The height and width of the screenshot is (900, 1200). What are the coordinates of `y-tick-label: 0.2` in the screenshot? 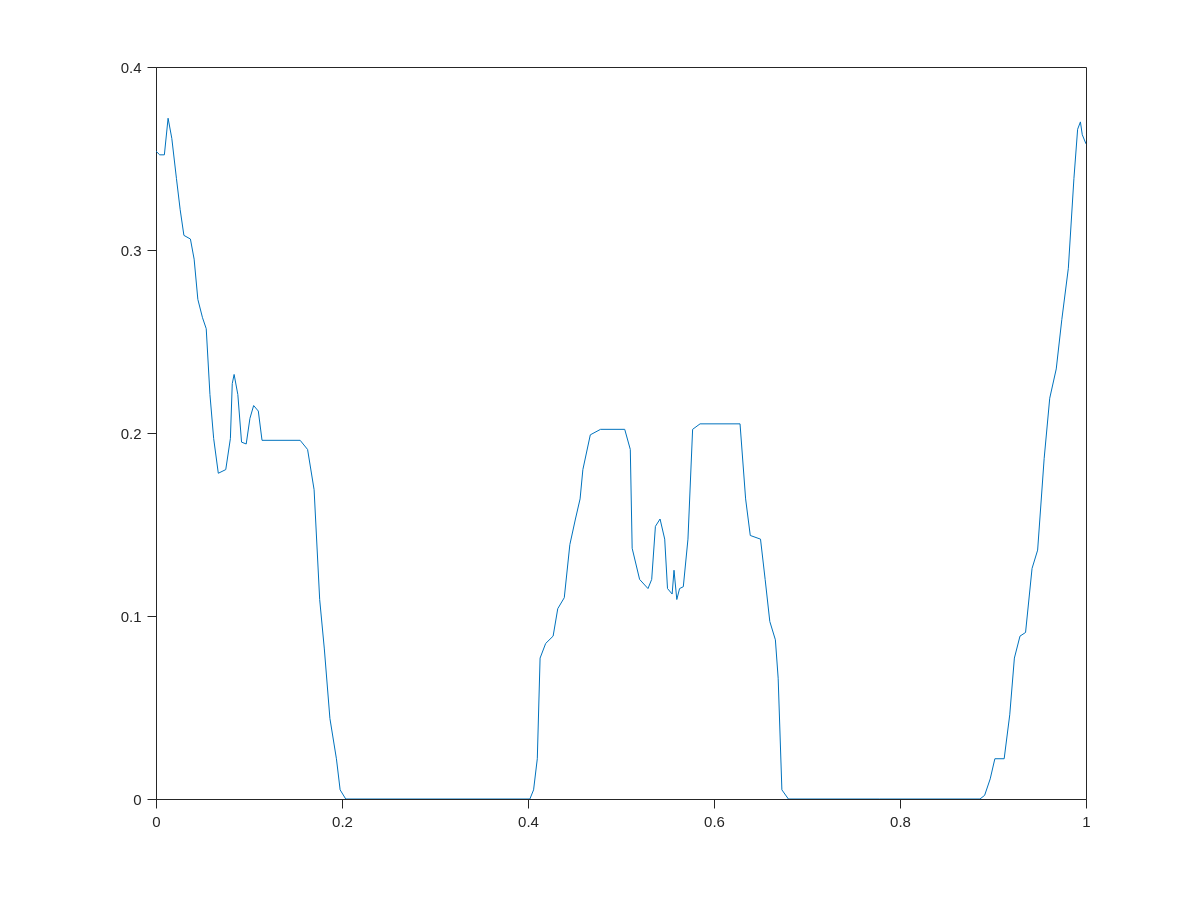 It's located at (131, 433).